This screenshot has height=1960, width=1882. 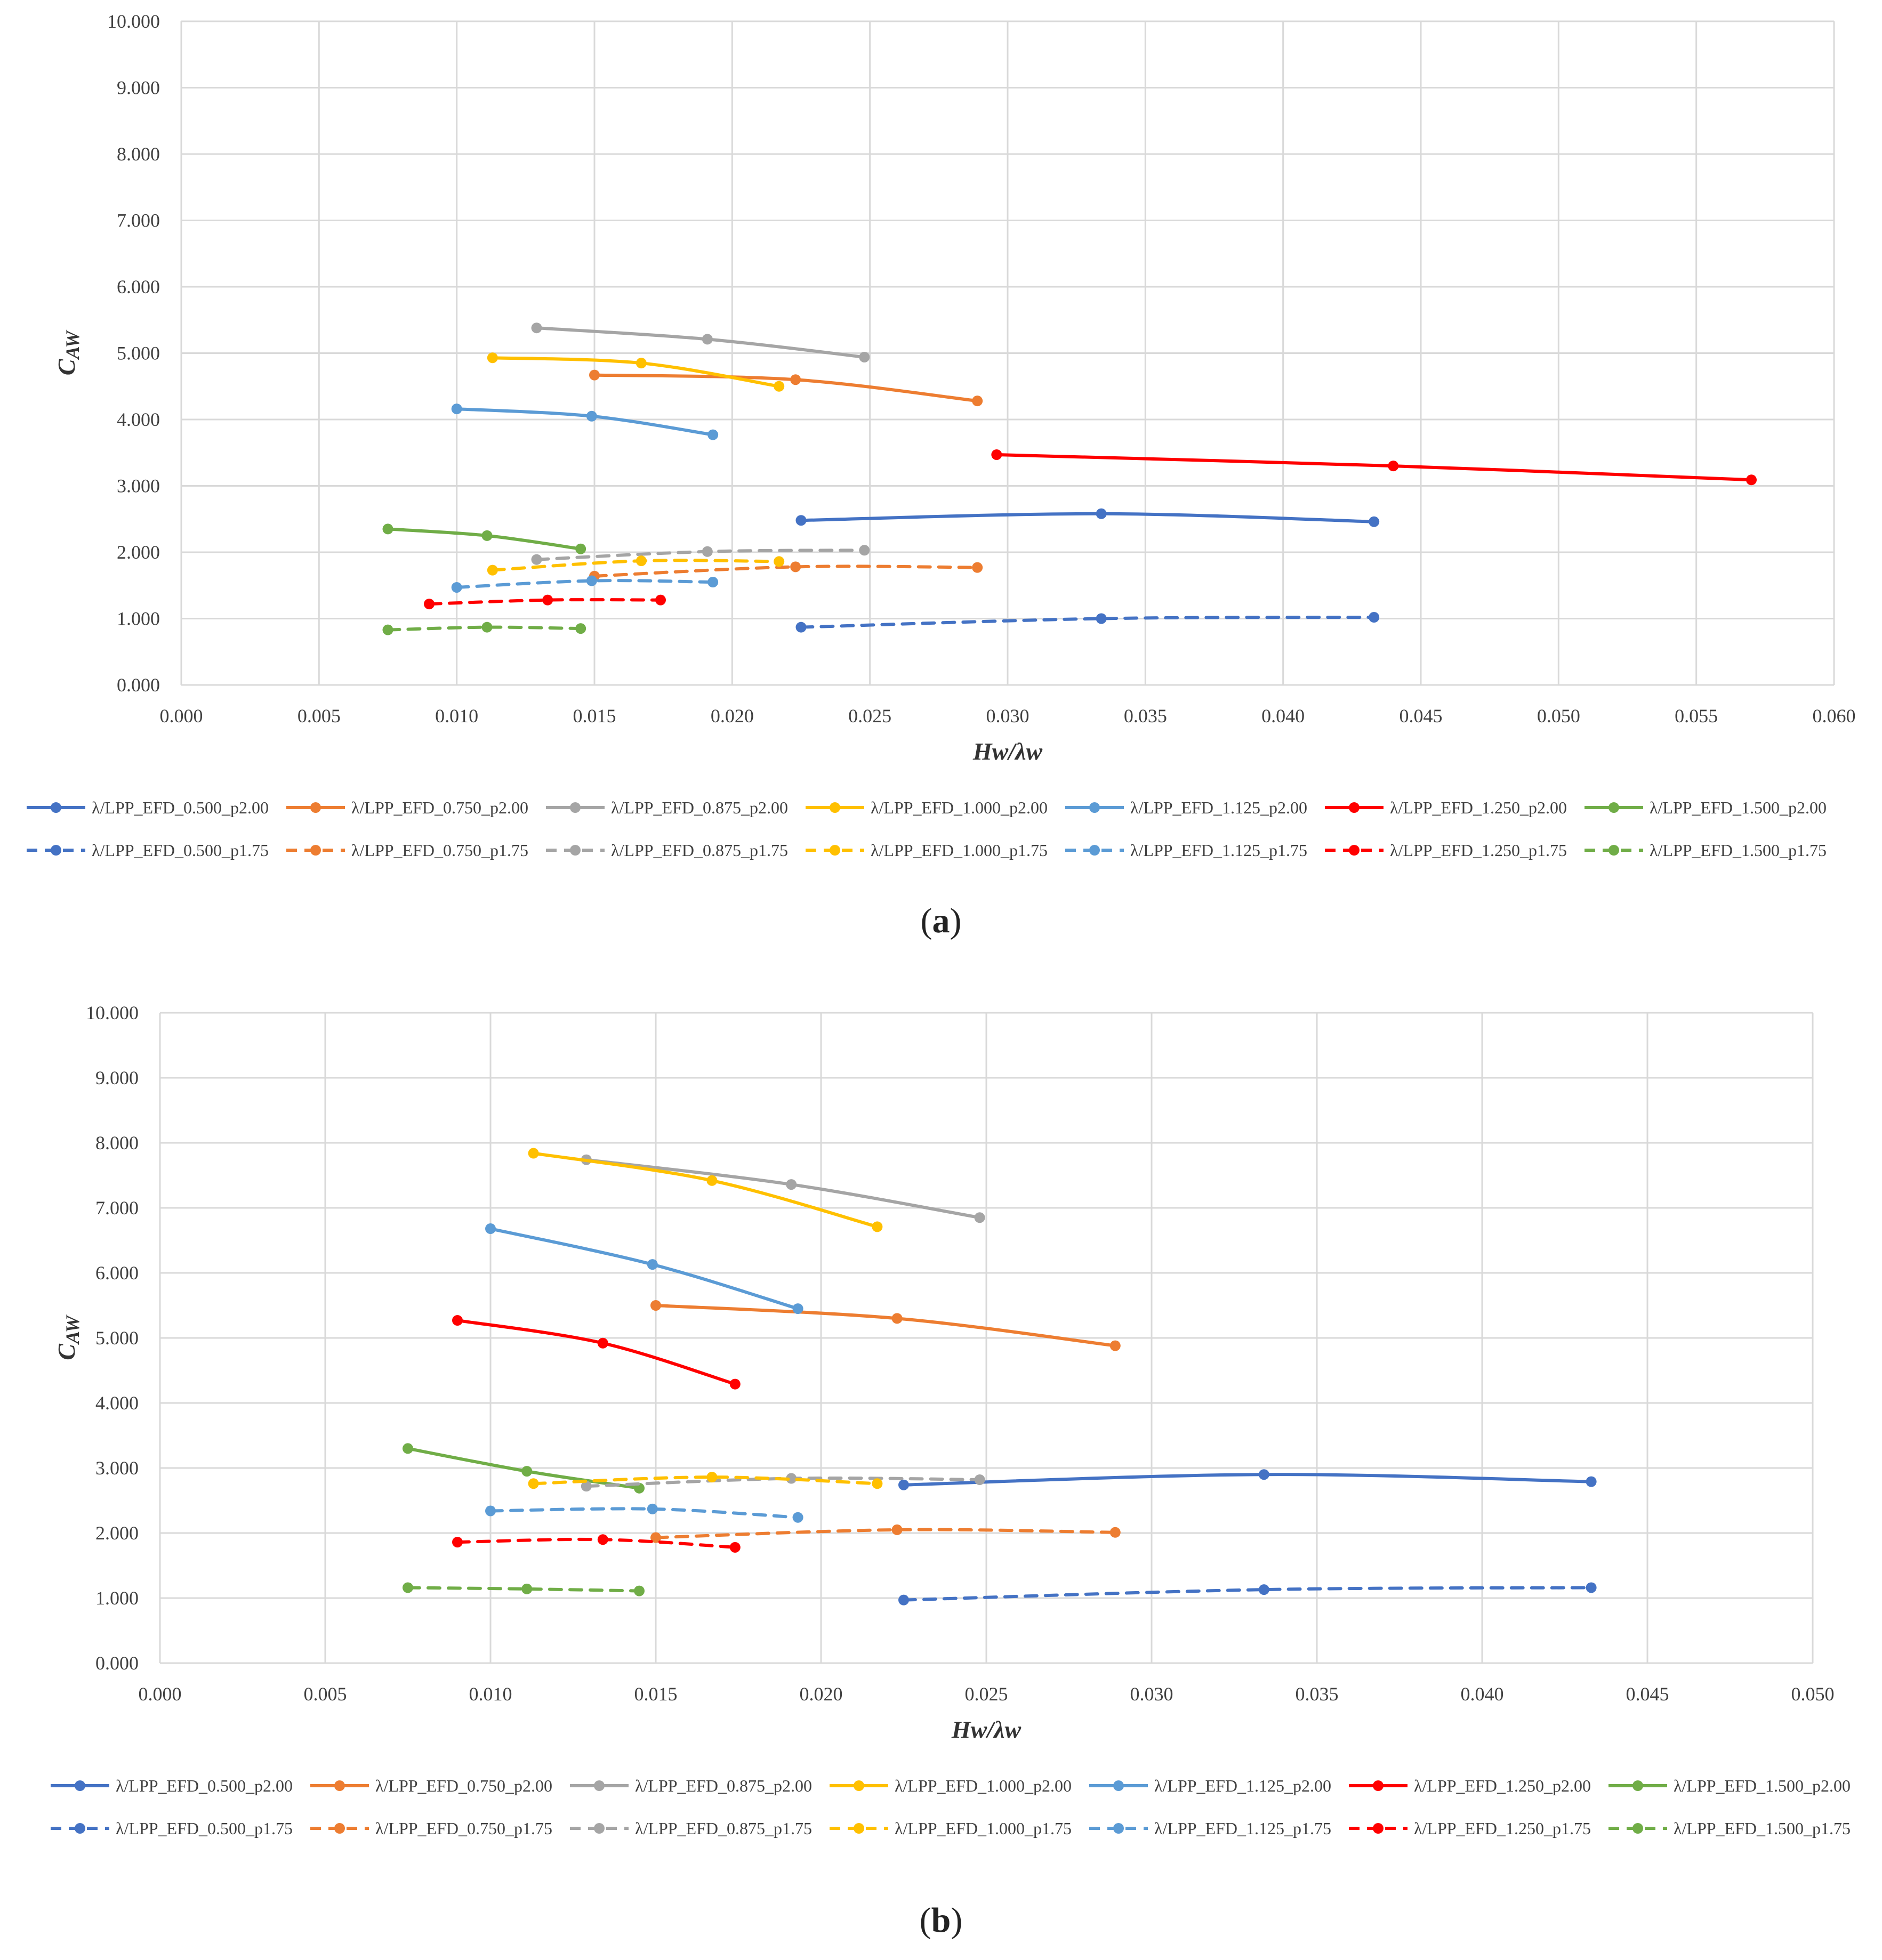 What do you see at coordinates (1696, 716) in the screenshot?
I see `x-tick-label: 0.055` at bounding box center [1696, 716].